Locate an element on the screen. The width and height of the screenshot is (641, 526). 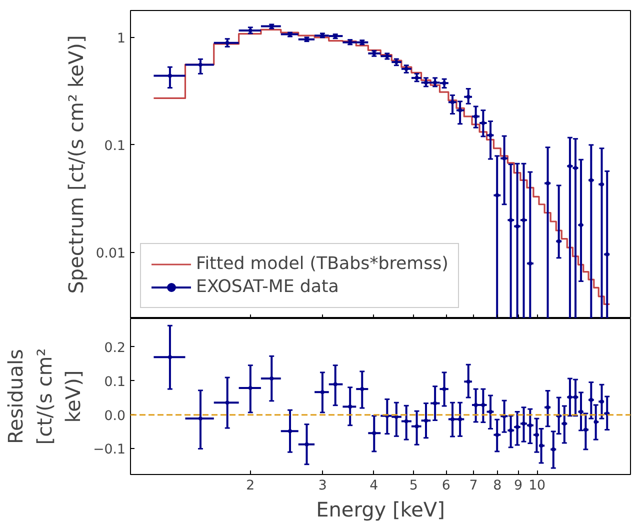
y-tick-label: 0.0 is located at coordinates (115, 416).